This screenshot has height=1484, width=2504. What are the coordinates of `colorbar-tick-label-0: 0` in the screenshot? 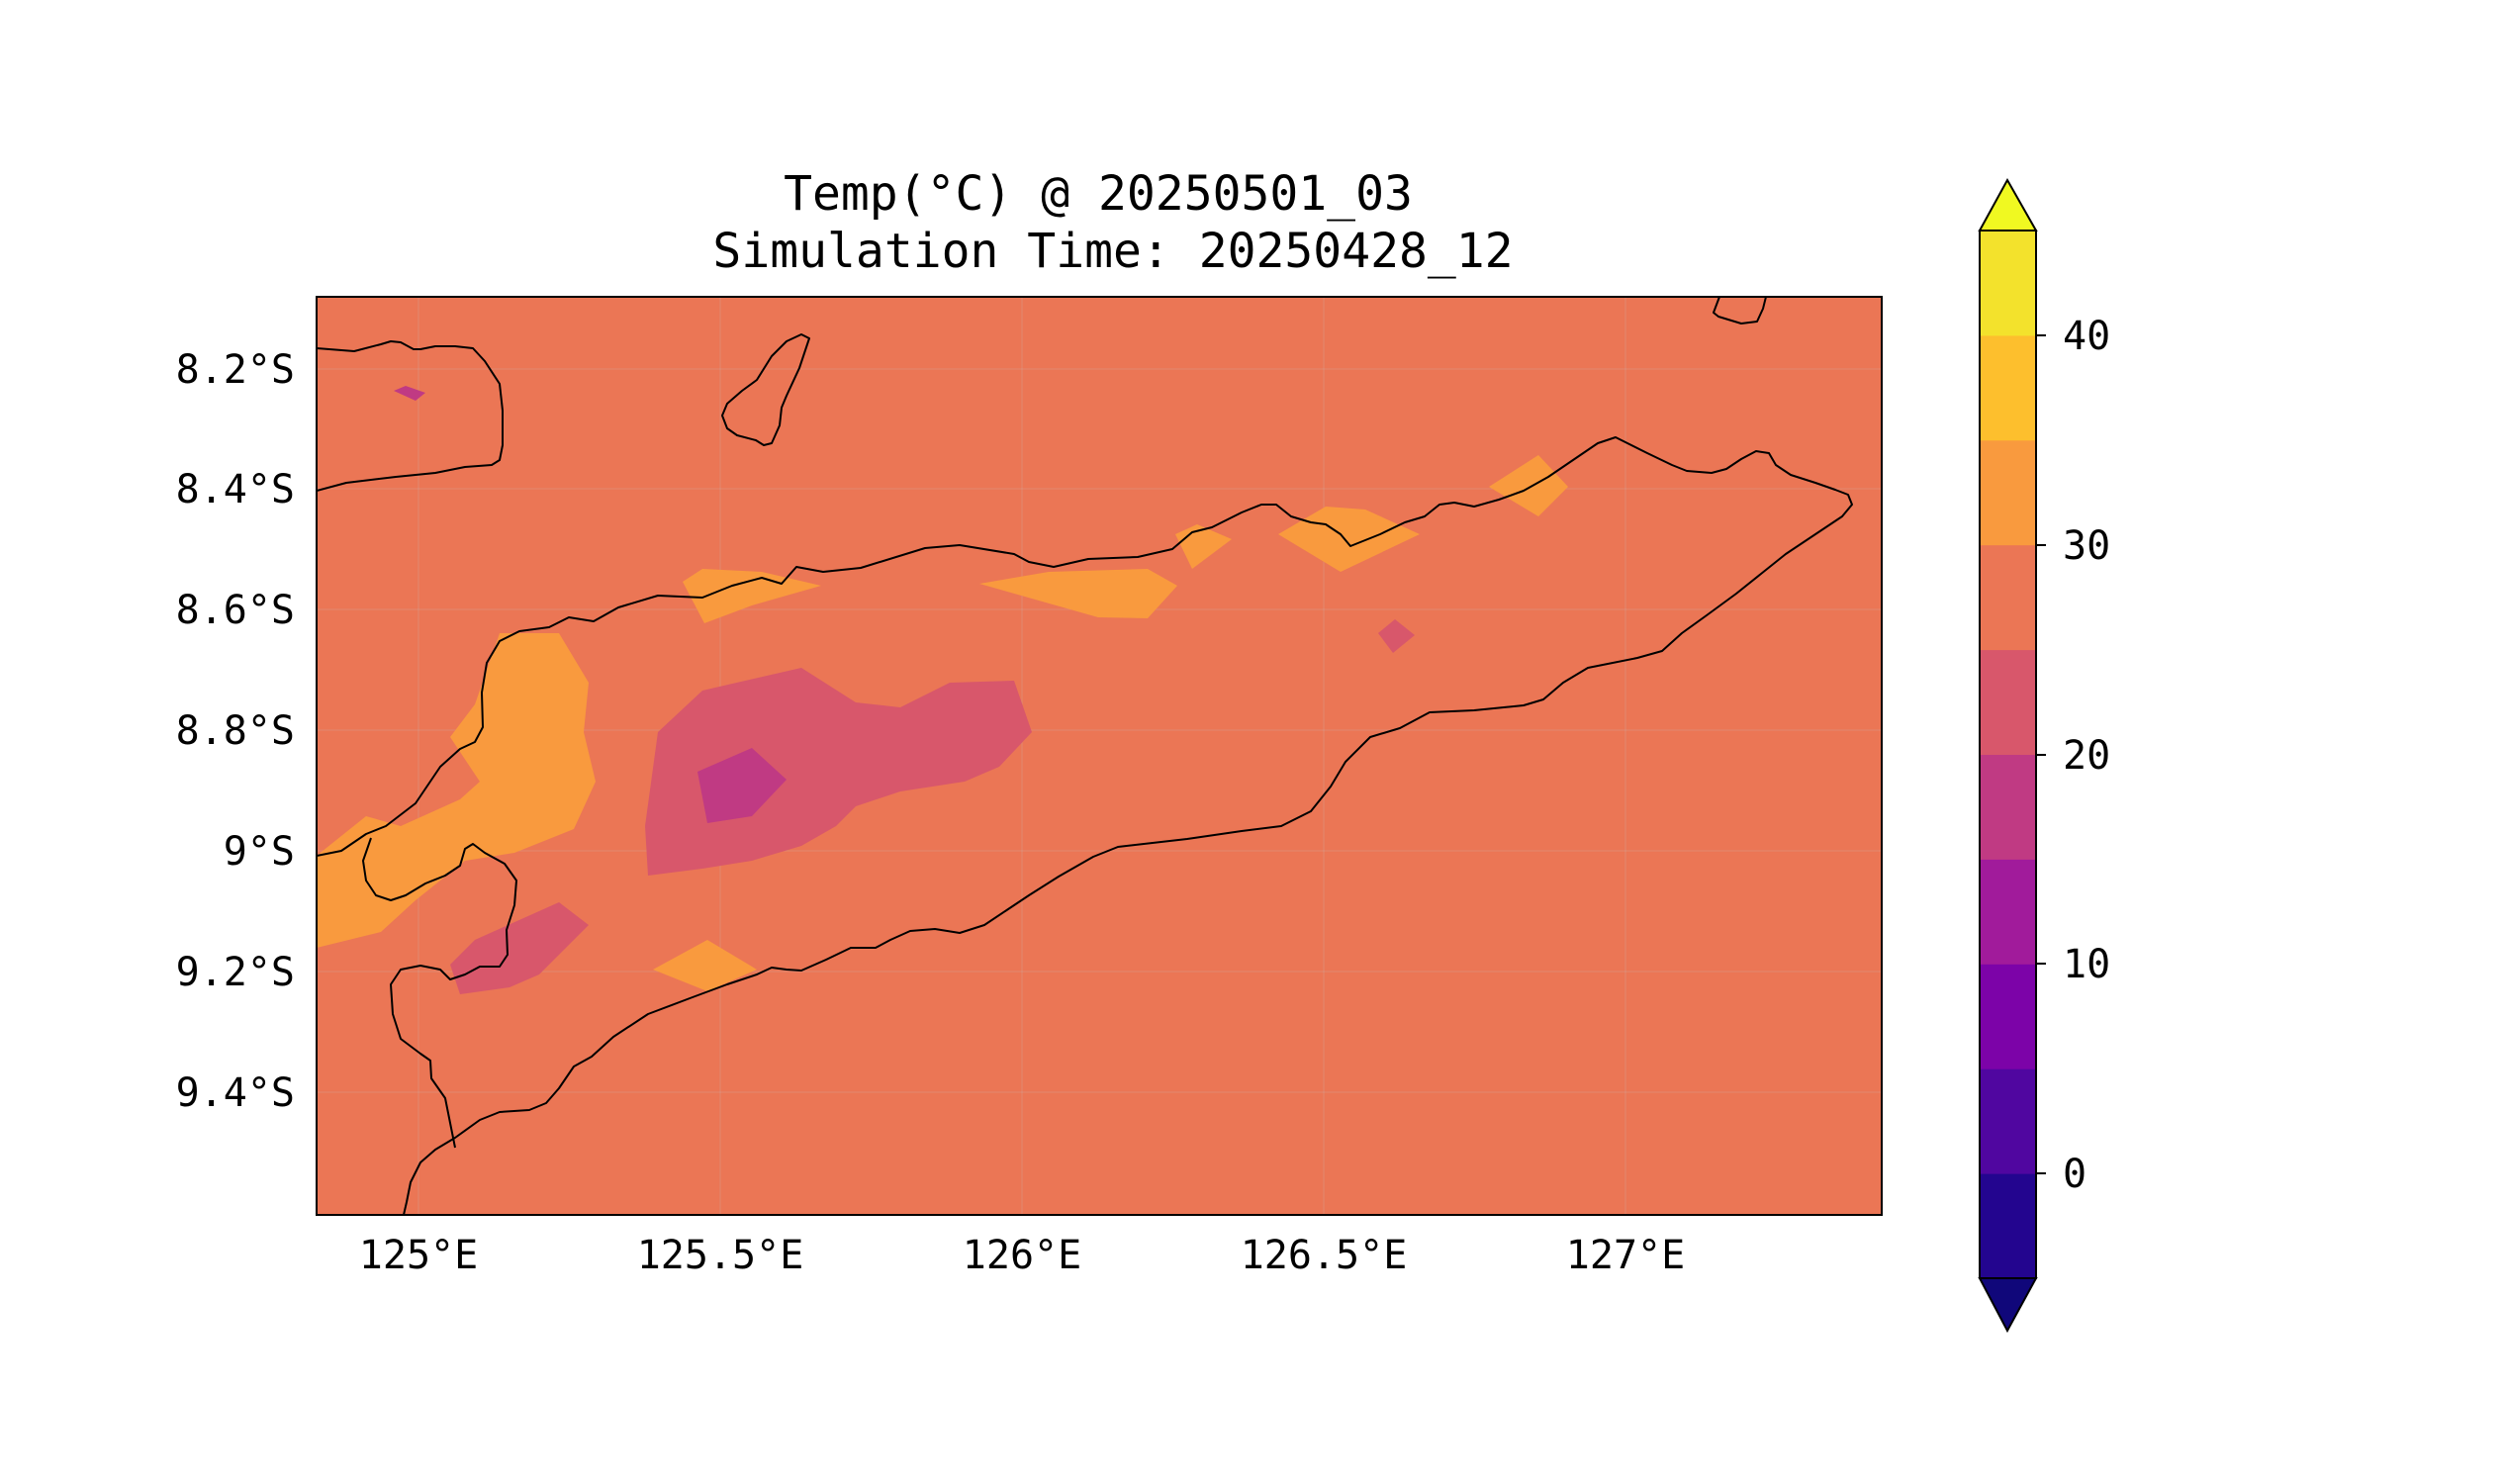 It's located at (2075, 1174).